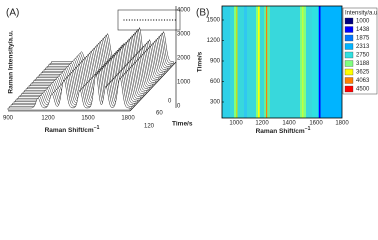 This screenshot has height=240, width=378. I want to click on y-axis-label: Raman Intensity/a.u., so click(11, 61).